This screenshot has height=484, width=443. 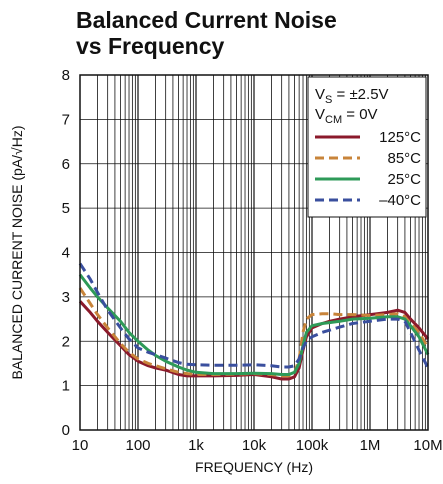 I want to click on legend-label: 85°C, so click(x=404, y=158).